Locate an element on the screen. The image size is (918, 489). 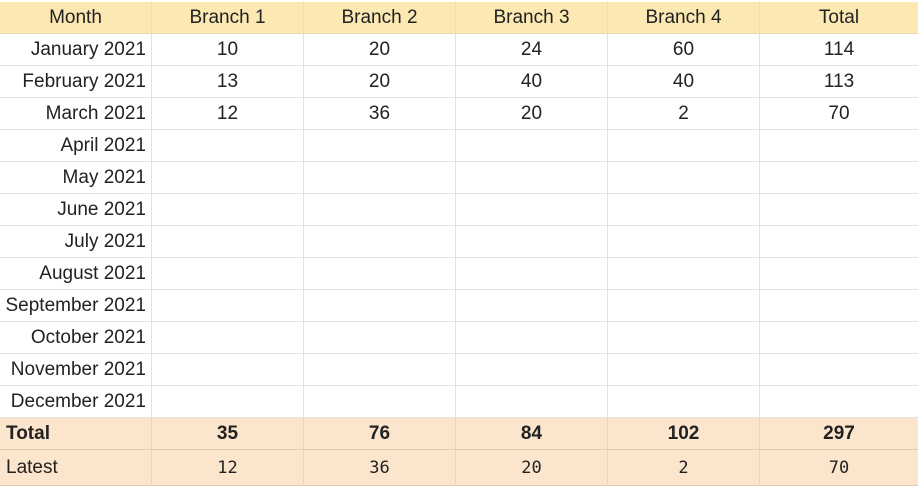
month-cell: October 2021 is located at coordinates (76, 338).